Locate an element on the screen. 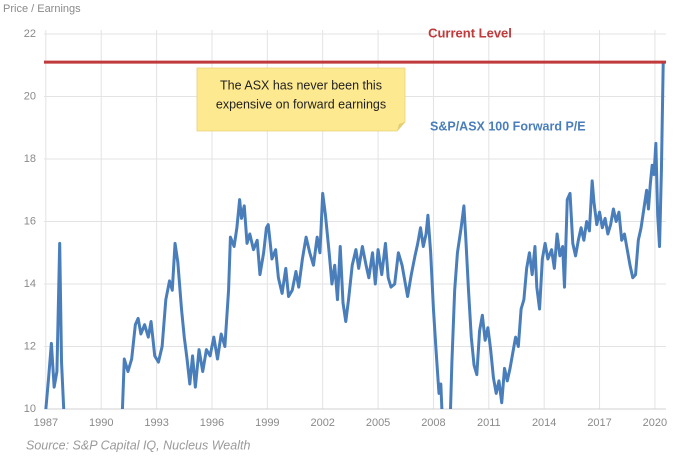  y-tick-label: 12 is located at coordinates (30, 346).